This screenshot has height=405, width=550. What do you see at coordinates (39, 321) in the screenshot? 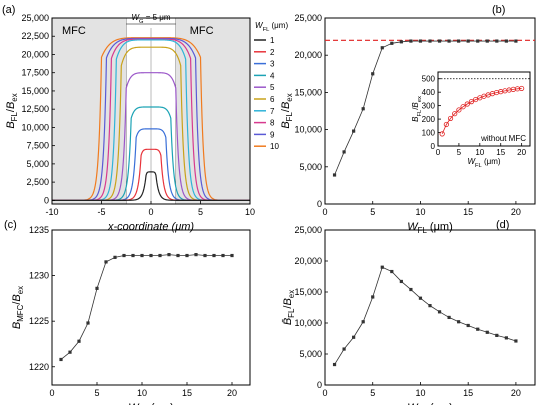
I see `y-tick-label: 1225` at bounding box center [39, 321].